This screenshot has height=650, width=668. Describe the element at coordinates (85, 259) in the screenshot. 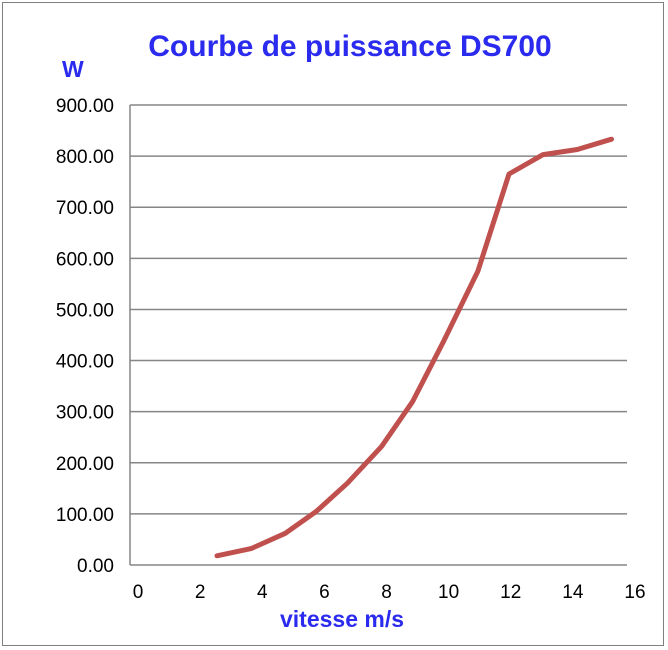

I see `y-tick-label: 600.00` at that location.